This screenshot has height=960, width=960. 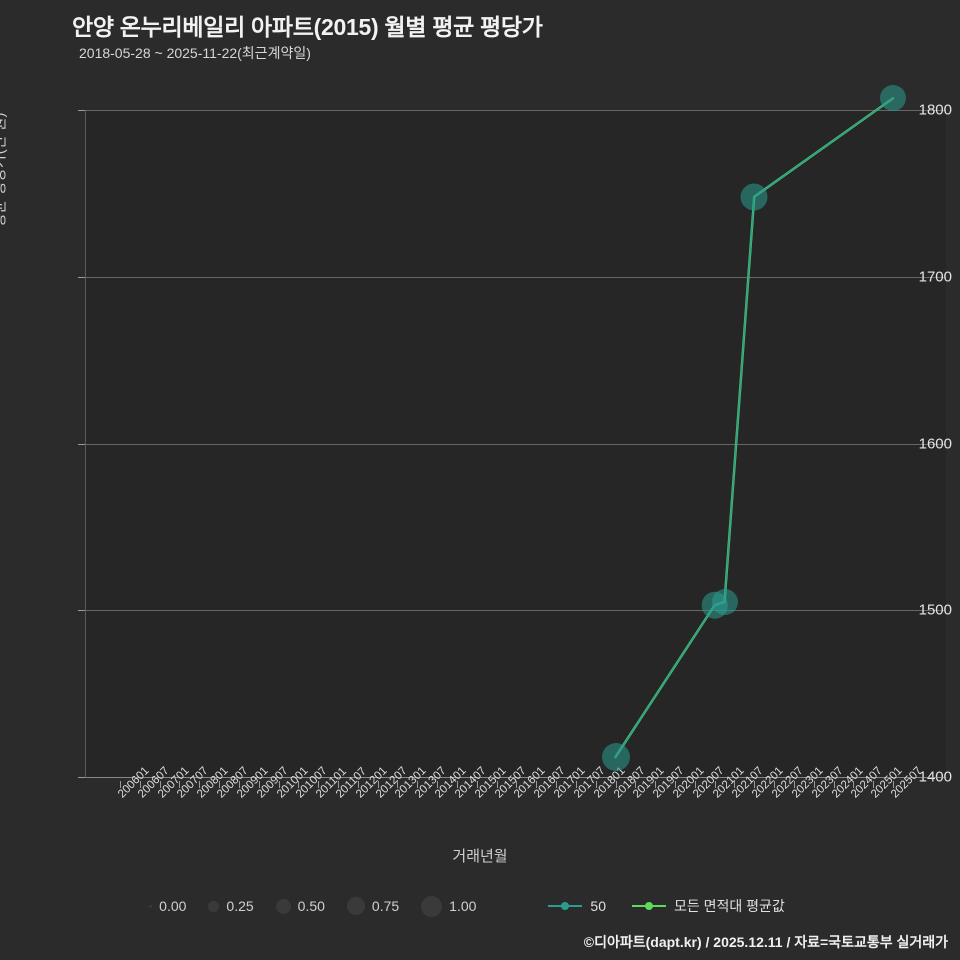 What do you see at coordinates (729, 906) in the screenshot?
I see `legend-series-label: 모든 면적대 평균값` at bounding box center [729, 906].